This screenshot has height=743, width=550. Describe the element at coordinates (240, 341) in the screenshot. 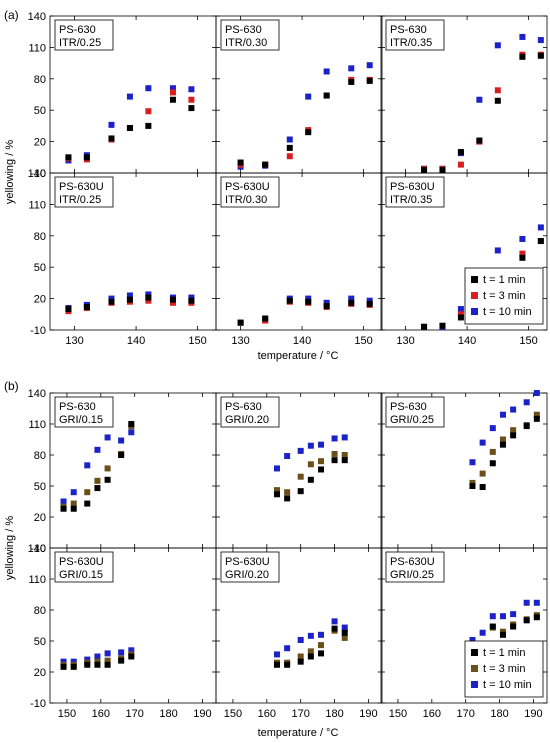

I see `x-tick-label: 130` at that location.